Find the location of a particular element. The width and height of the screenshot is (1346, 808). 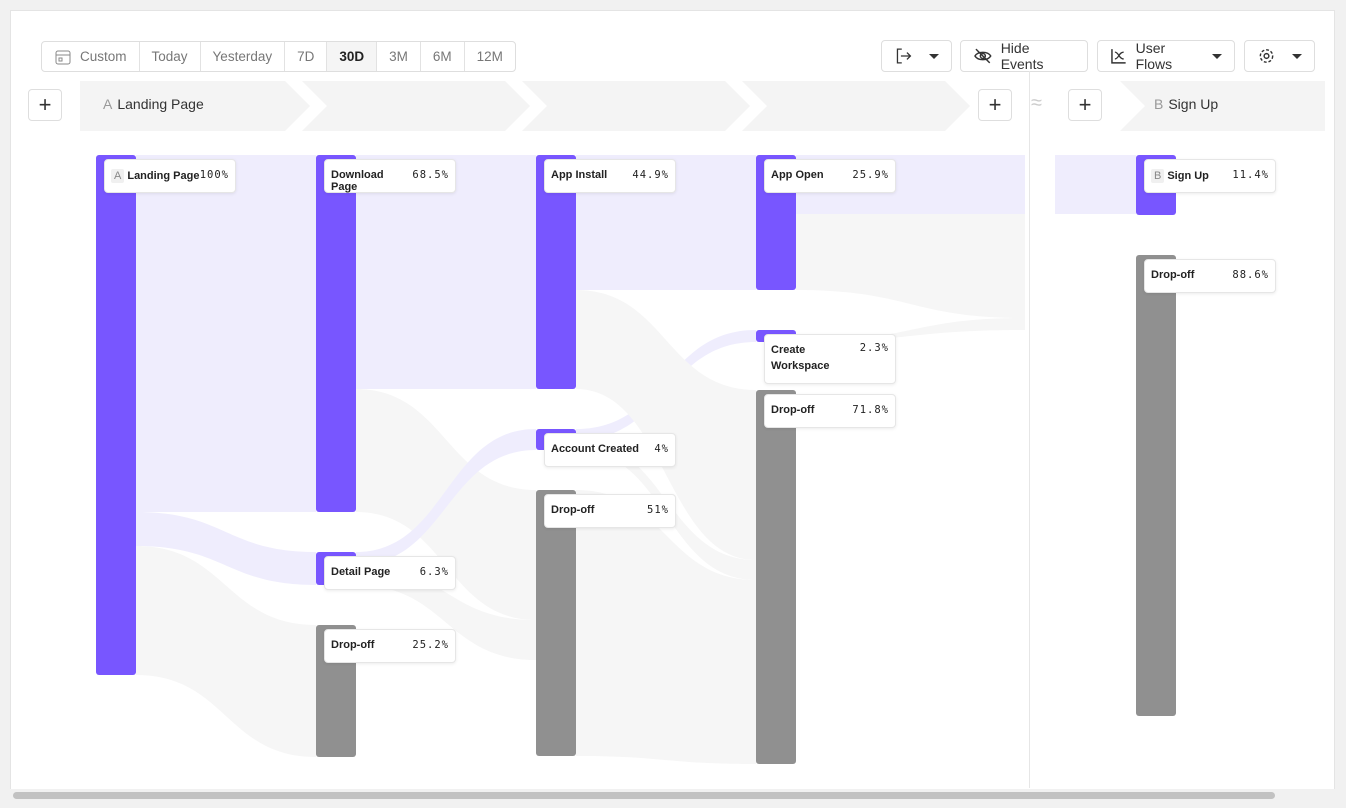

node-percentage: 68.5% is located at coordinates (430, 175).